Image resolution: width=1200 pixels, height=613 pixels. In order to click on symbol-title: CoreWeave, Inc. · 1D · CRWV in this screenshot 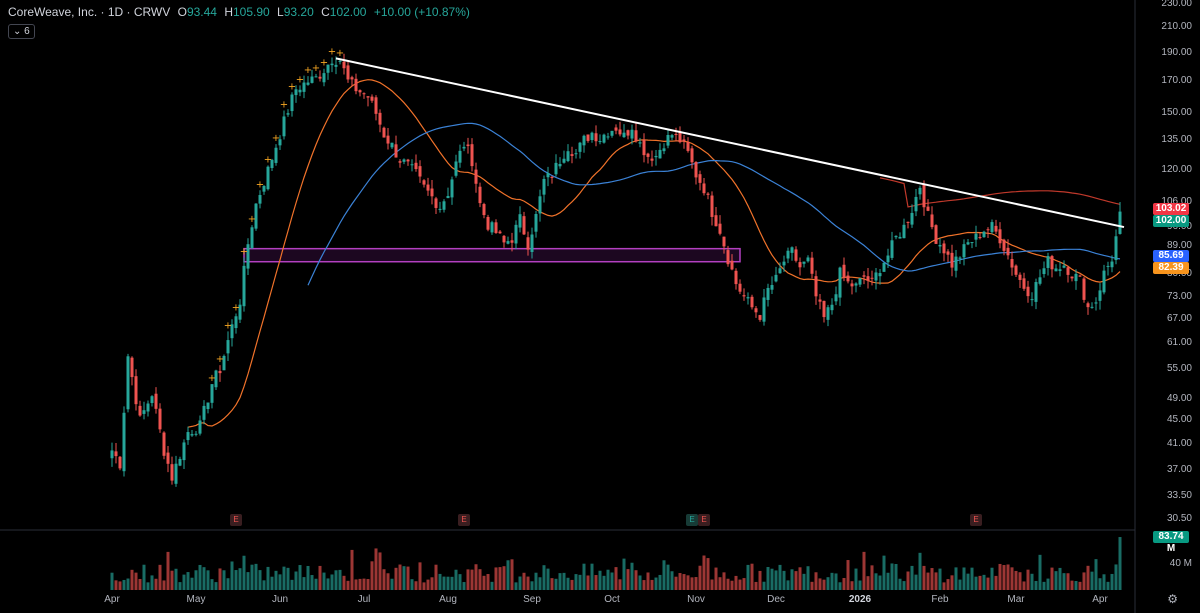, I will do `click(89, 12)`.